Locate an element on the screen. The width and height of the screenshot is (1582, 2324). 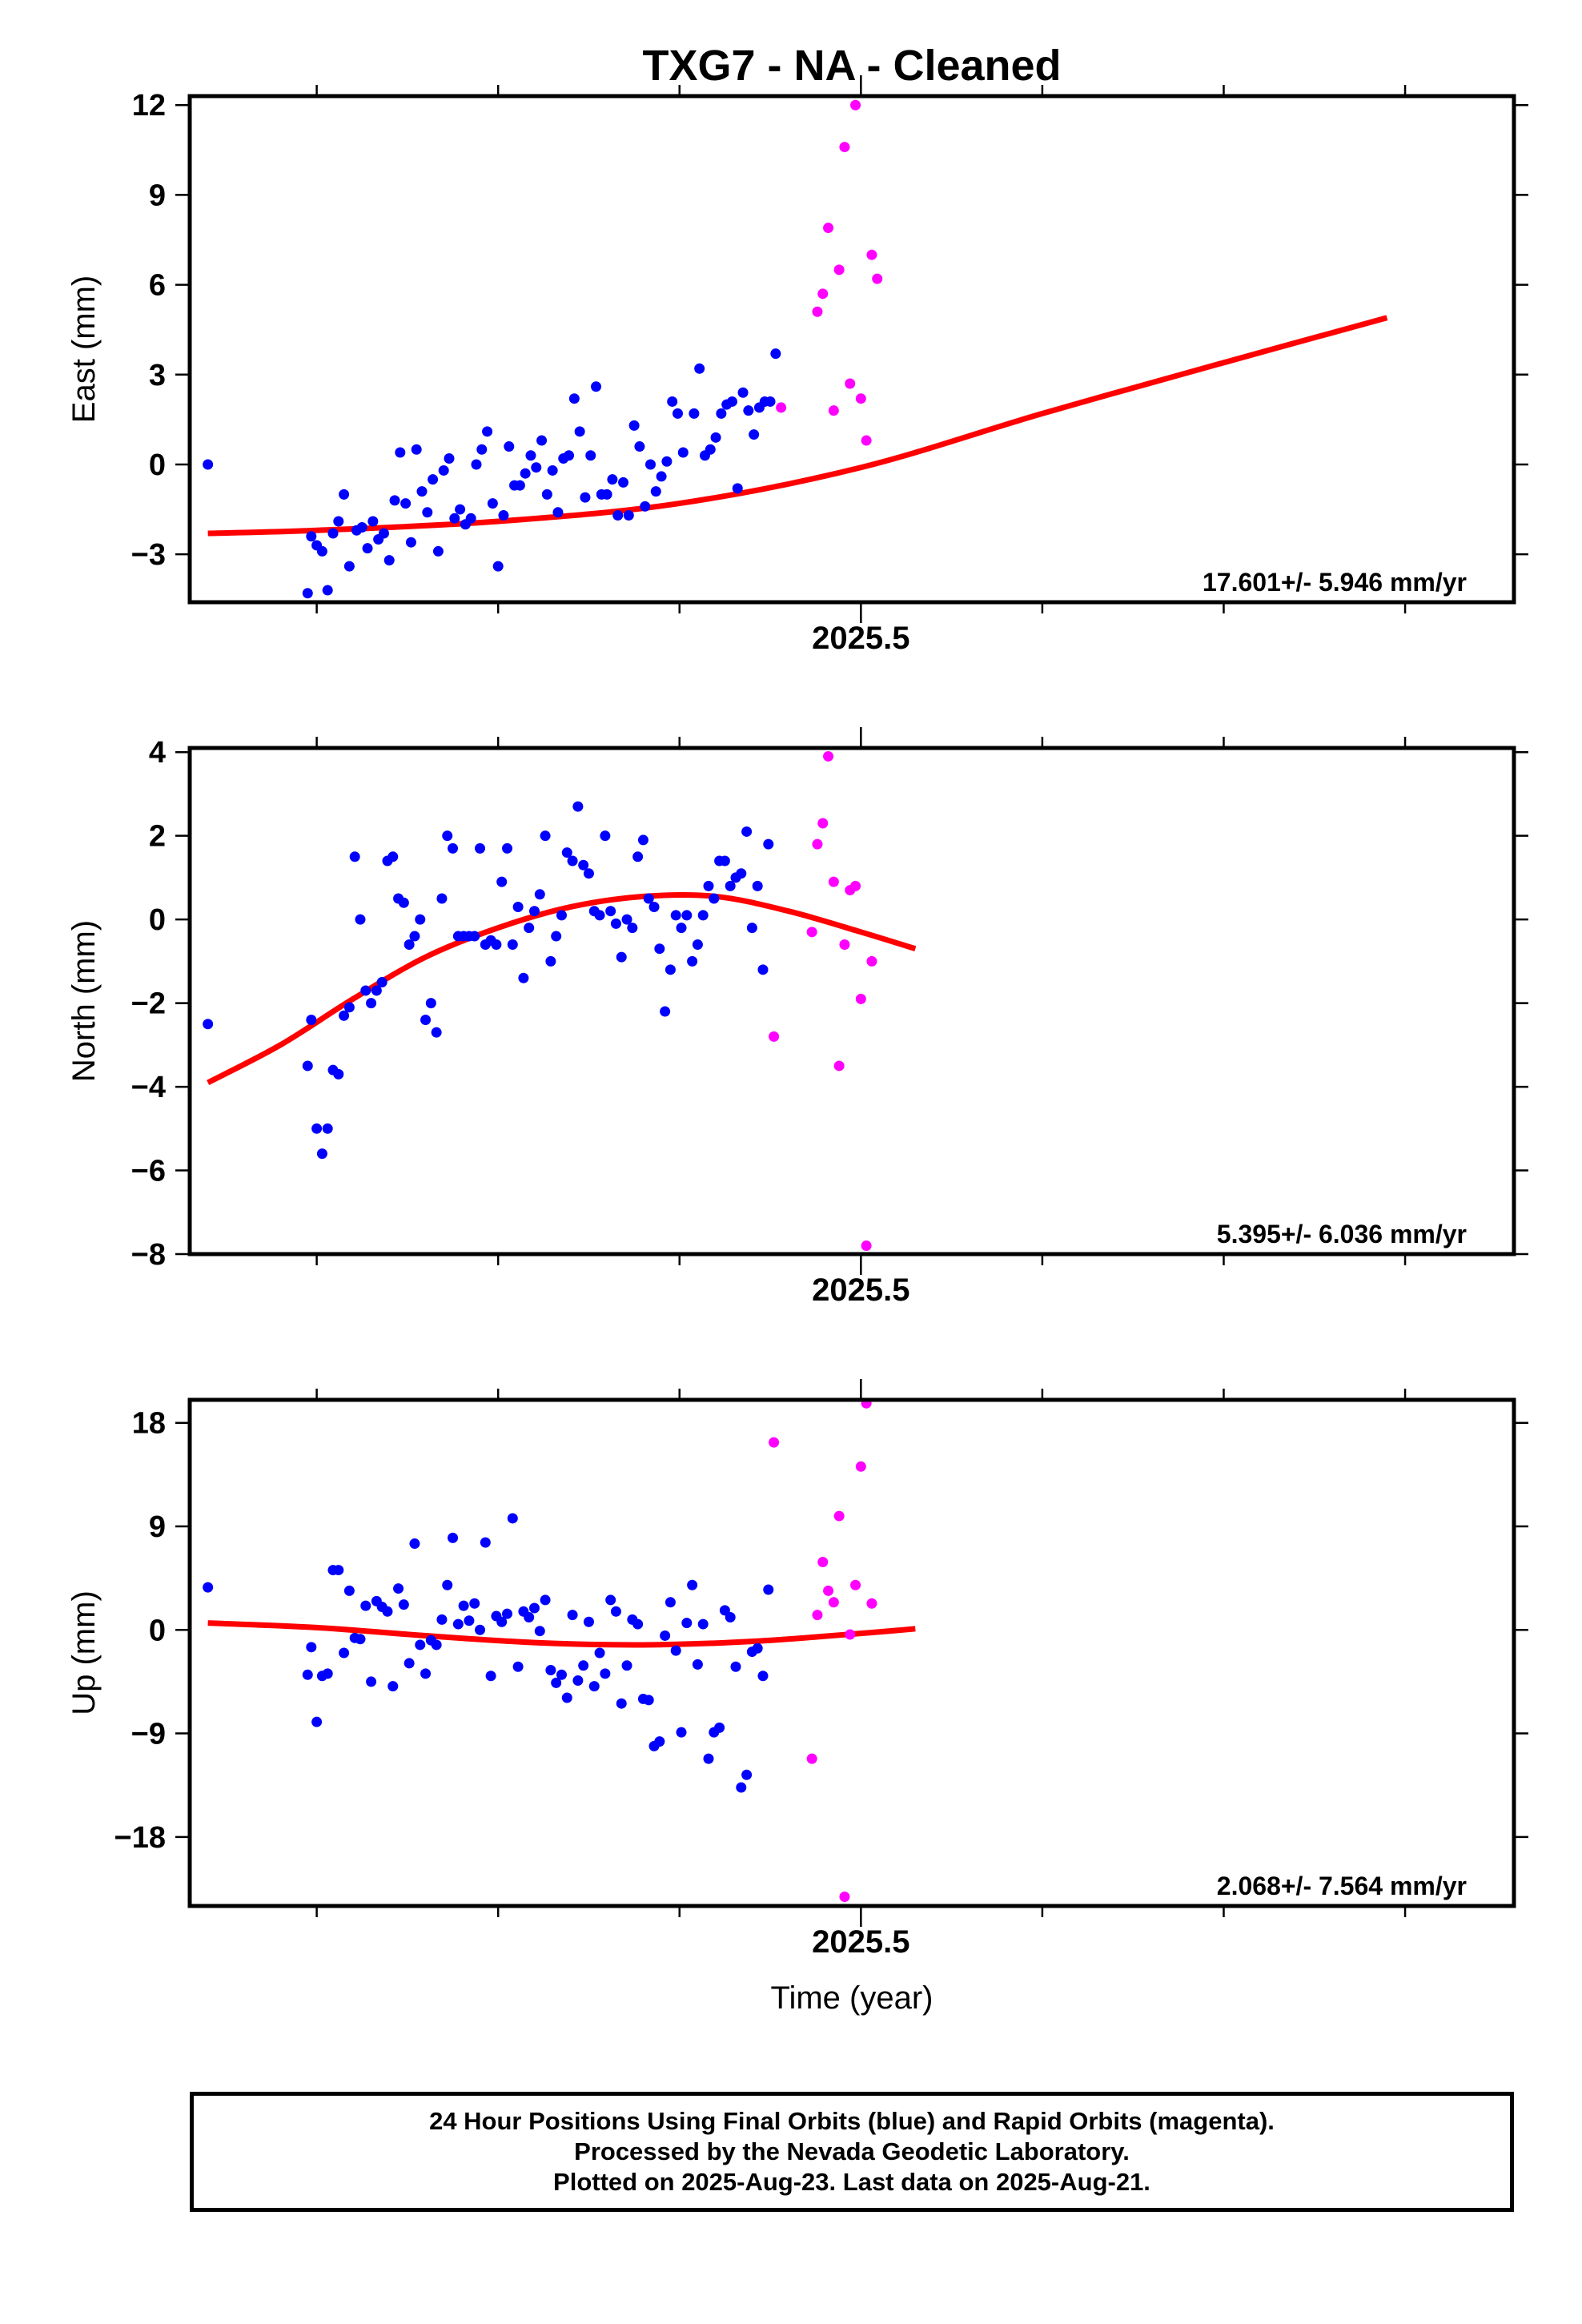
east-ytick-label: 3 is located at coordinates (157, 375).